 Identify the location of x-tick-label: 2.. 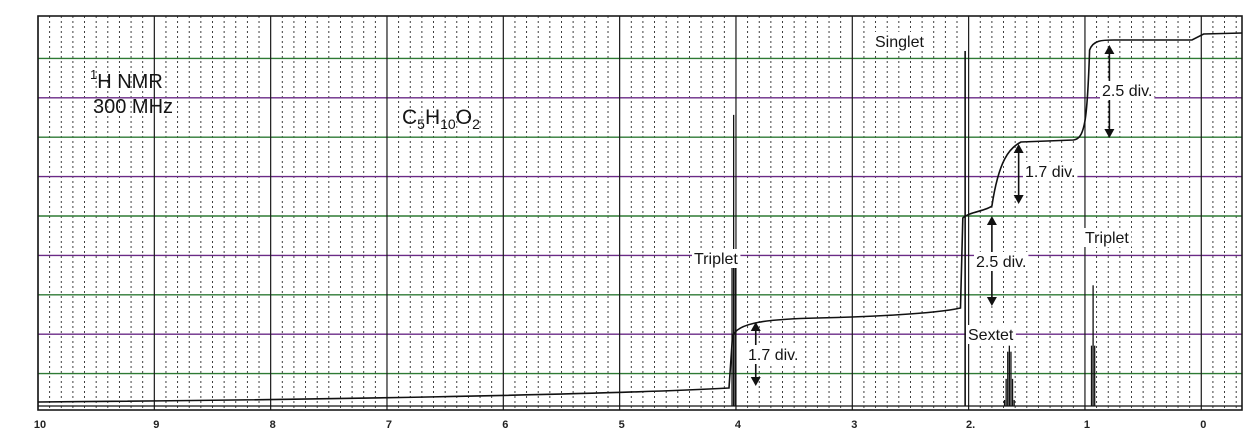
(970, 425).